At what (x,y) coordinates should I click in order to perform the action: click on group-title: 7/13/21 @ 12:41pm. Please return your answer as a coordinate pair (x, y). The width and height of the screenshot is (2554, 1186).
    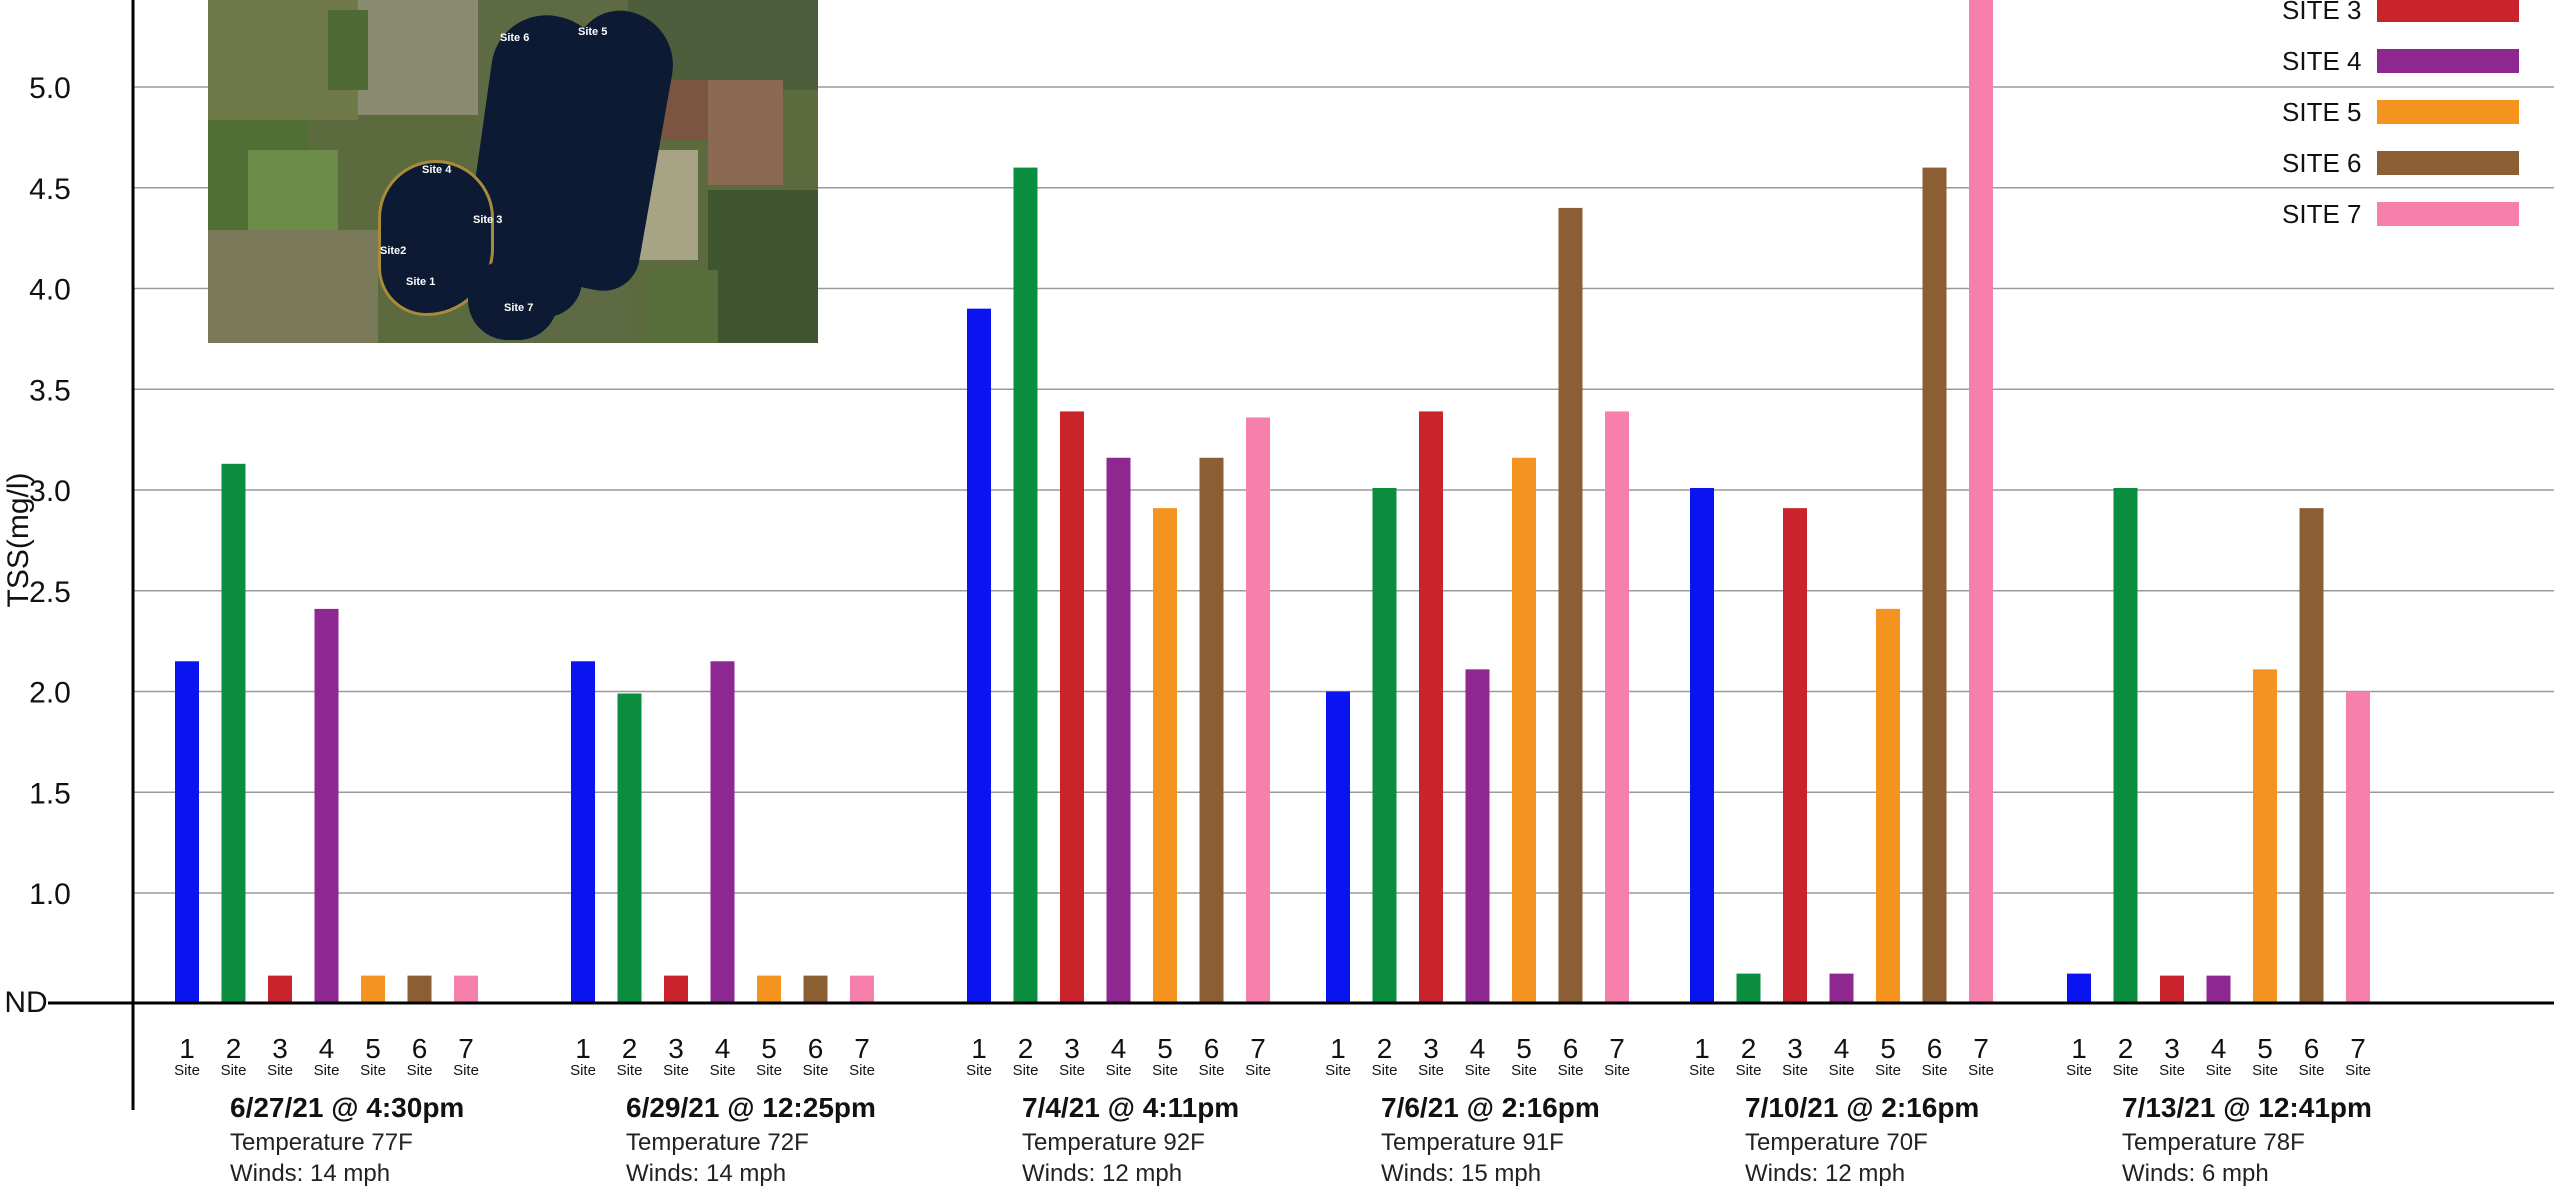
    Looking at the image, I should click on (2247, 1107).